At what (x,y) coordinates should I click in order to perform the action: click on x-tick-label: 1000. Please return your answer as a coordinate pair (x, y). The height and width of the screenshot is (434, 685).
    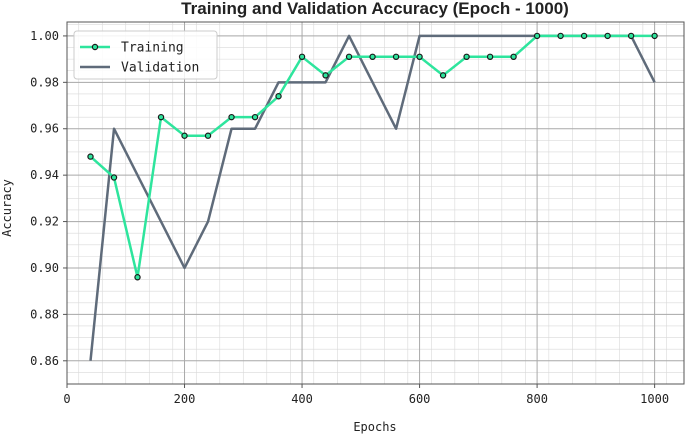
    Looking at the image, I should click on (654, 399).